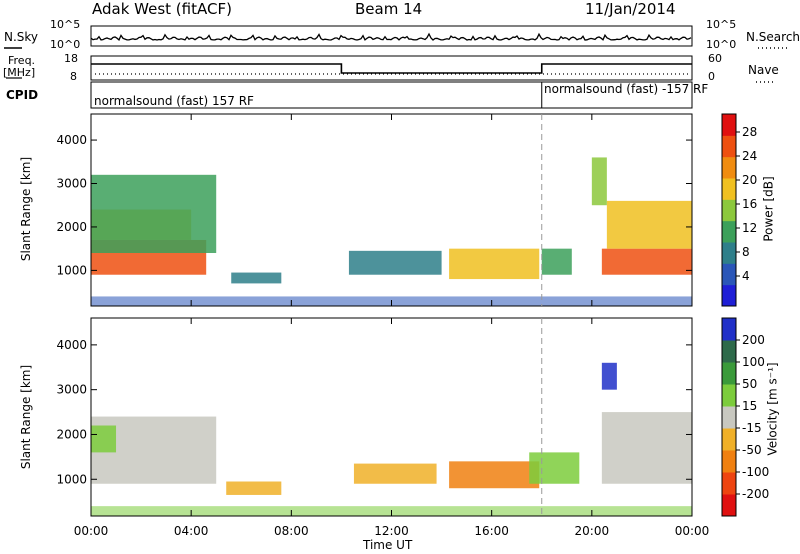 The width and height of the screenshot is (800, 554). I want to click on power-ytick-label-1: 1000, so click(71, 270).